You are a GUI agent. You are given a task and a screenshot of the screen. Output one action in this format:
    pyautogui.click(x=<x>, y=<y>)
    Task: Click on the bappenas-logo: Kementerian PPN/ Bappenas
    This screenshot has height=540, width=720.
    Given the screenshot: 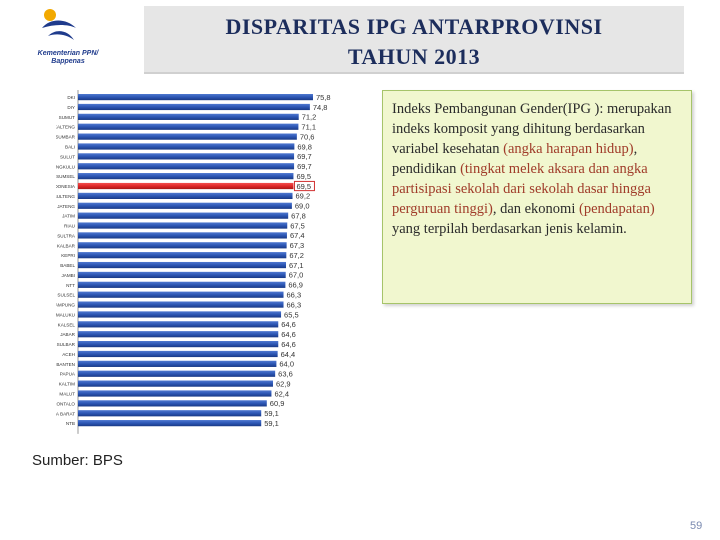 What is the action you would take?
    pyautogui.click(x=68, y=37)
    